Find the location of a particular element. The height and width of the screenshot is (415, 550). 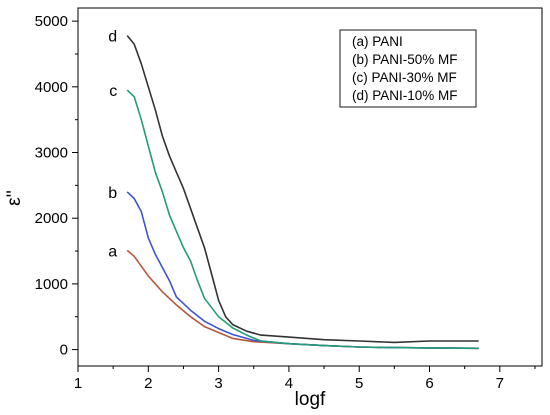

legend-box is located at coordinates (408, 68).